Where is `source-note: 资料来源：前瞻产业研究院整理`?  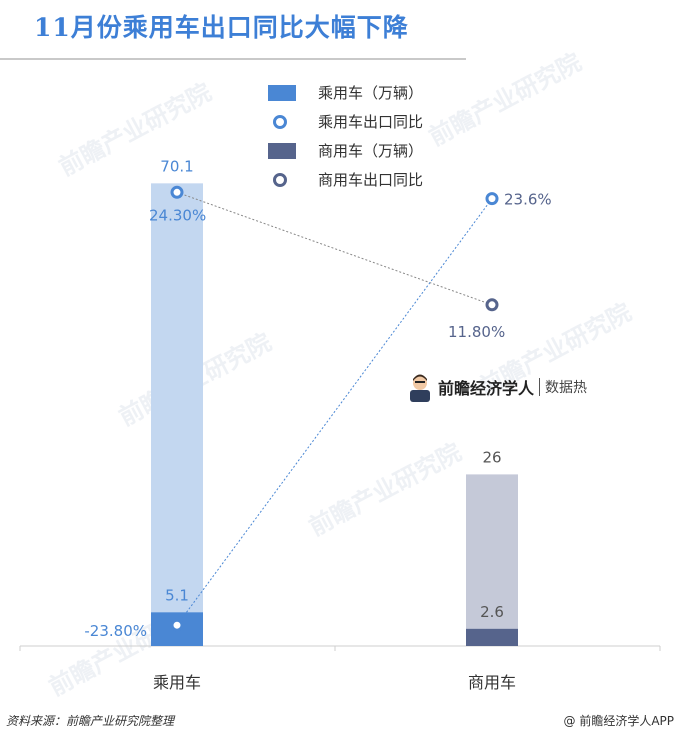 source-note: 资料来源：前瞻产业研究院整理 is located at coordinates (90, 721).